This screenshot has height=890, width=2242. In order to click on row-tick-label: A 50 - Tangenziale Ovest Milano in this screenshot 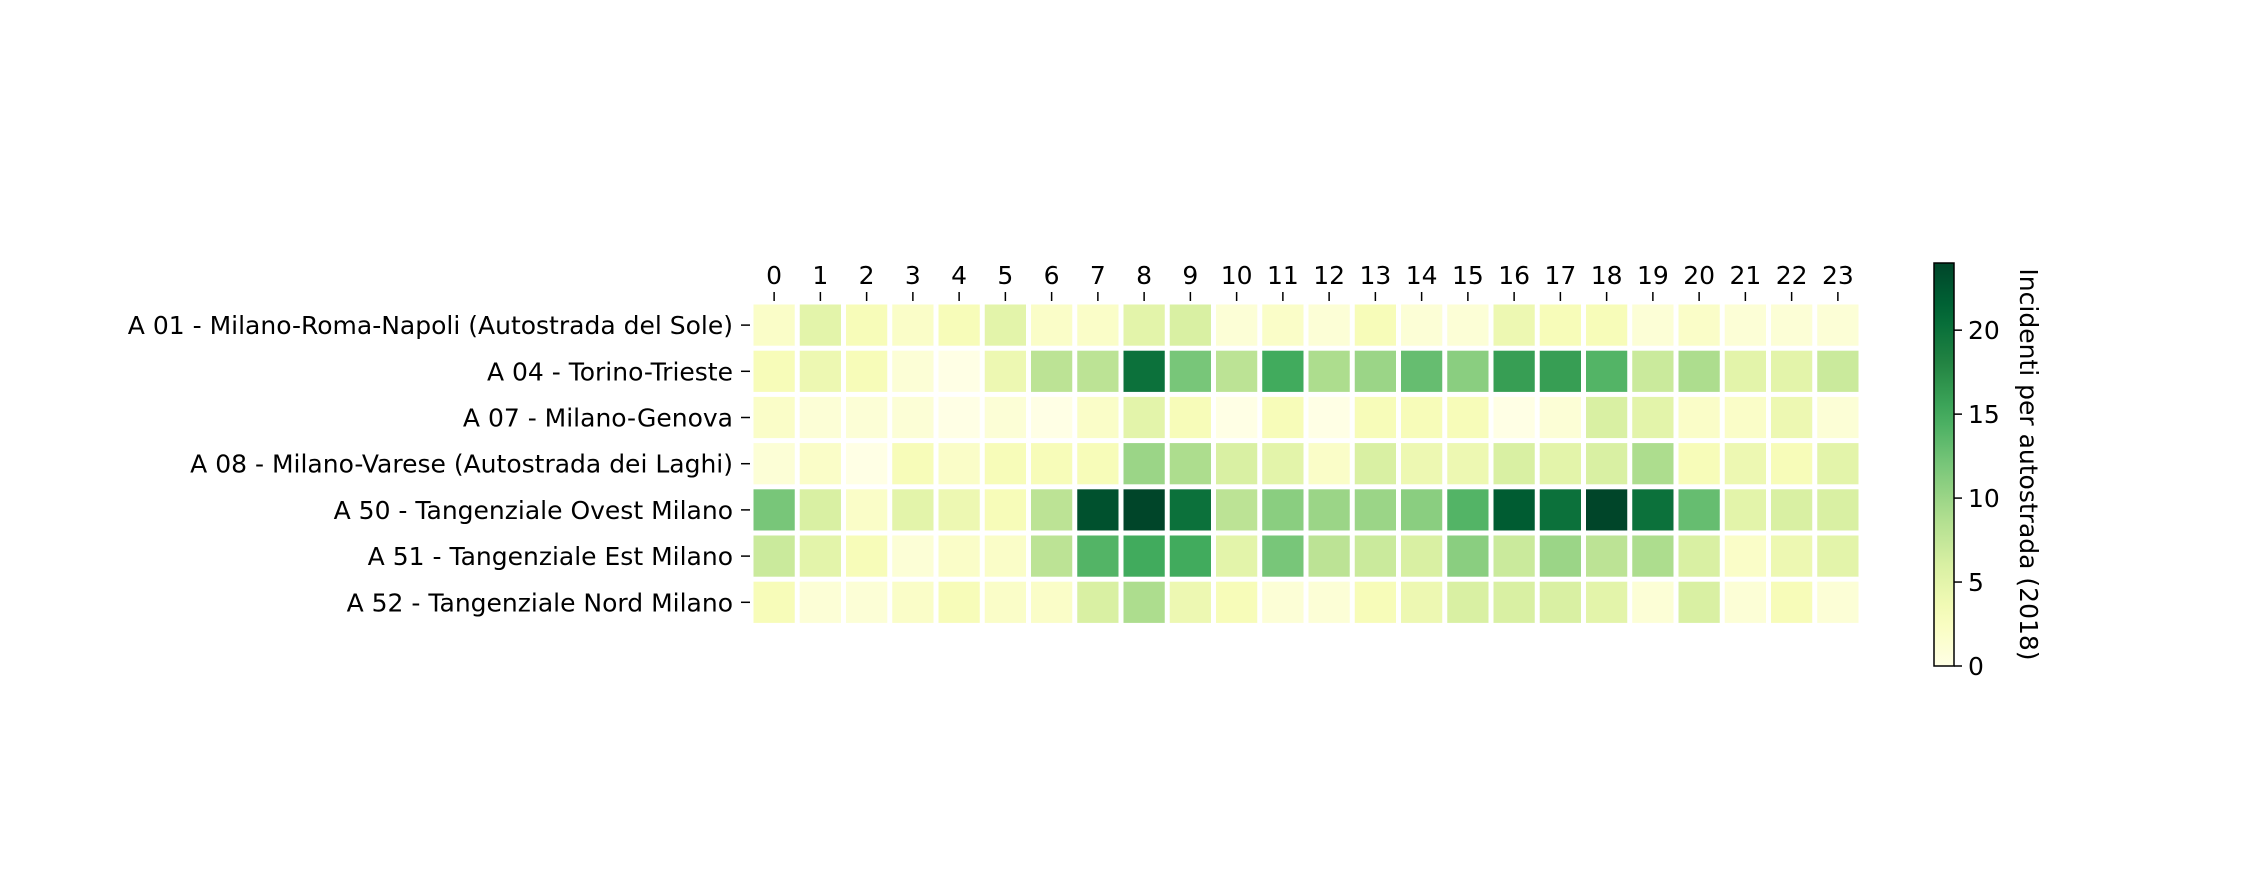, I will do `click(533, 510)`.